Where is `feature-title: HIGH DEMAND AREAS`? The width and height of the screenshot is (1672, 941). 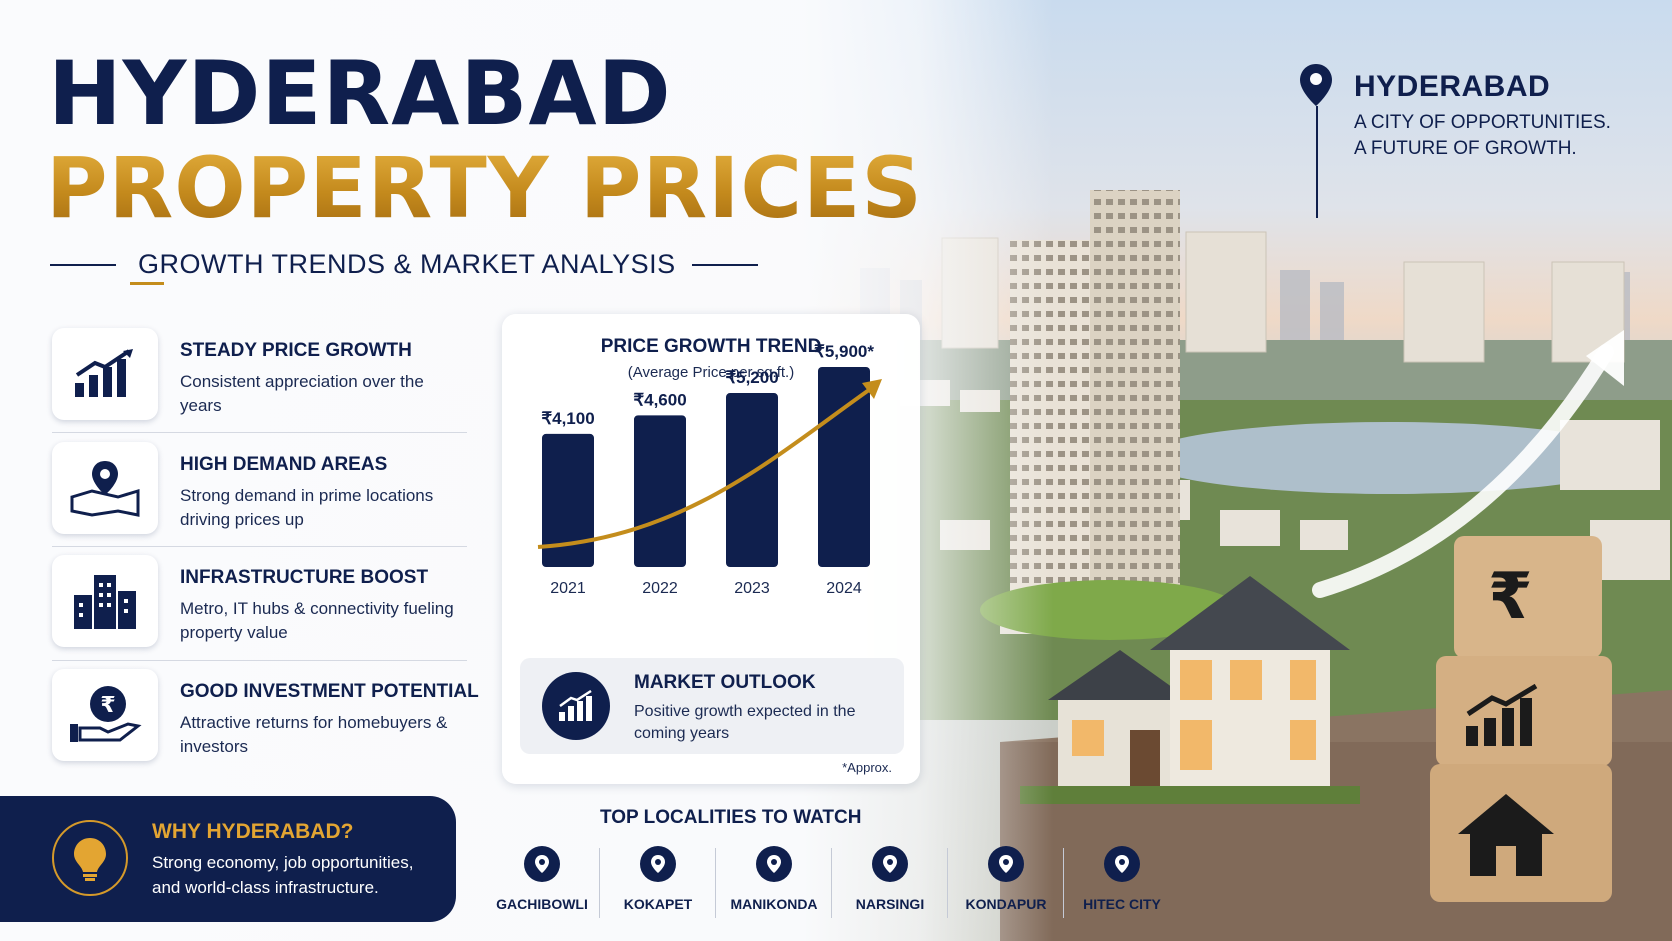 feature-title: HIGH DEMAND AREAS is located at coordinates (284, 464).